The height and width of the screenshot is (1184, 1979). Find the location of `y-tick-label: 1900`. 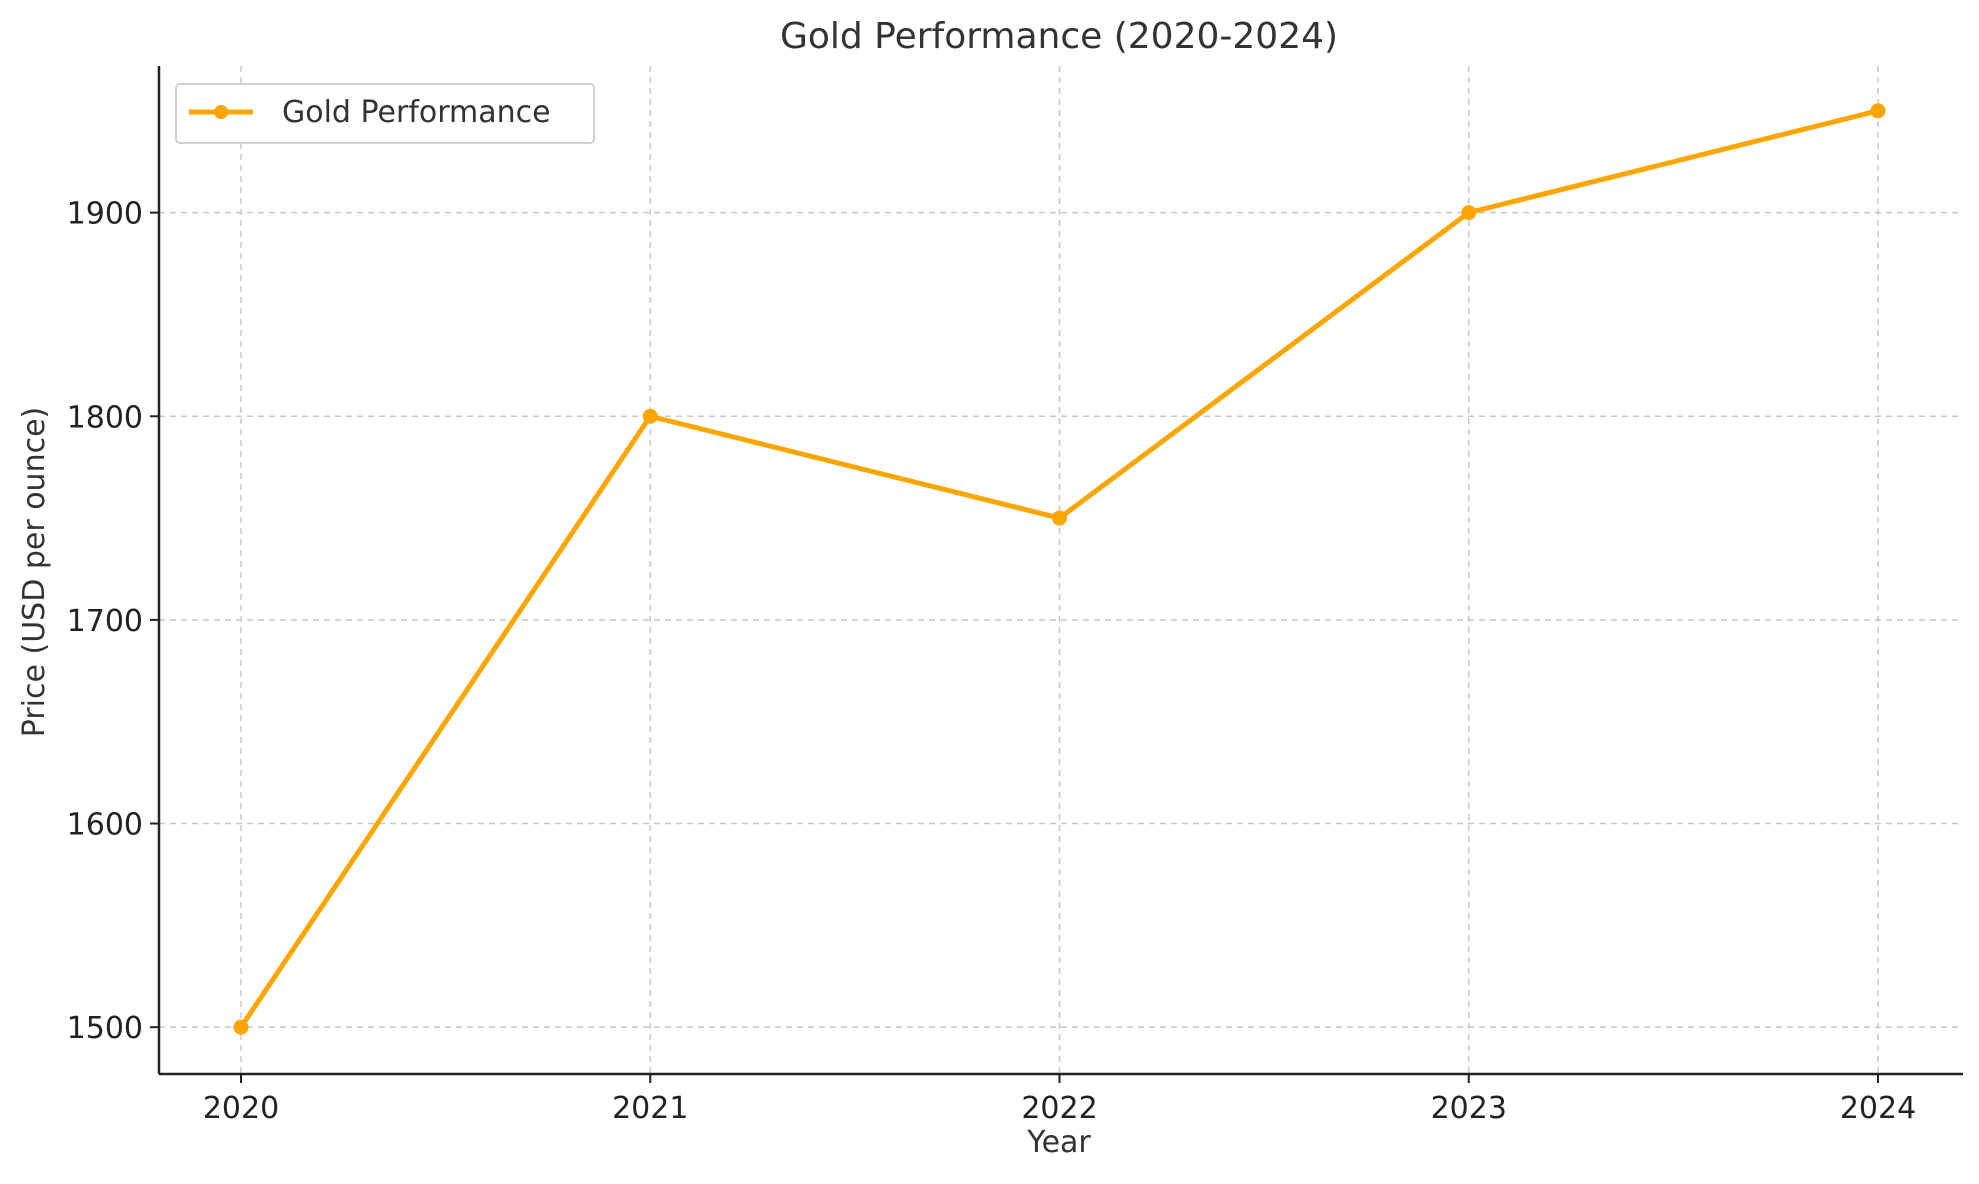

y-tick-label: 1900 is located at coordinates (105, 214).